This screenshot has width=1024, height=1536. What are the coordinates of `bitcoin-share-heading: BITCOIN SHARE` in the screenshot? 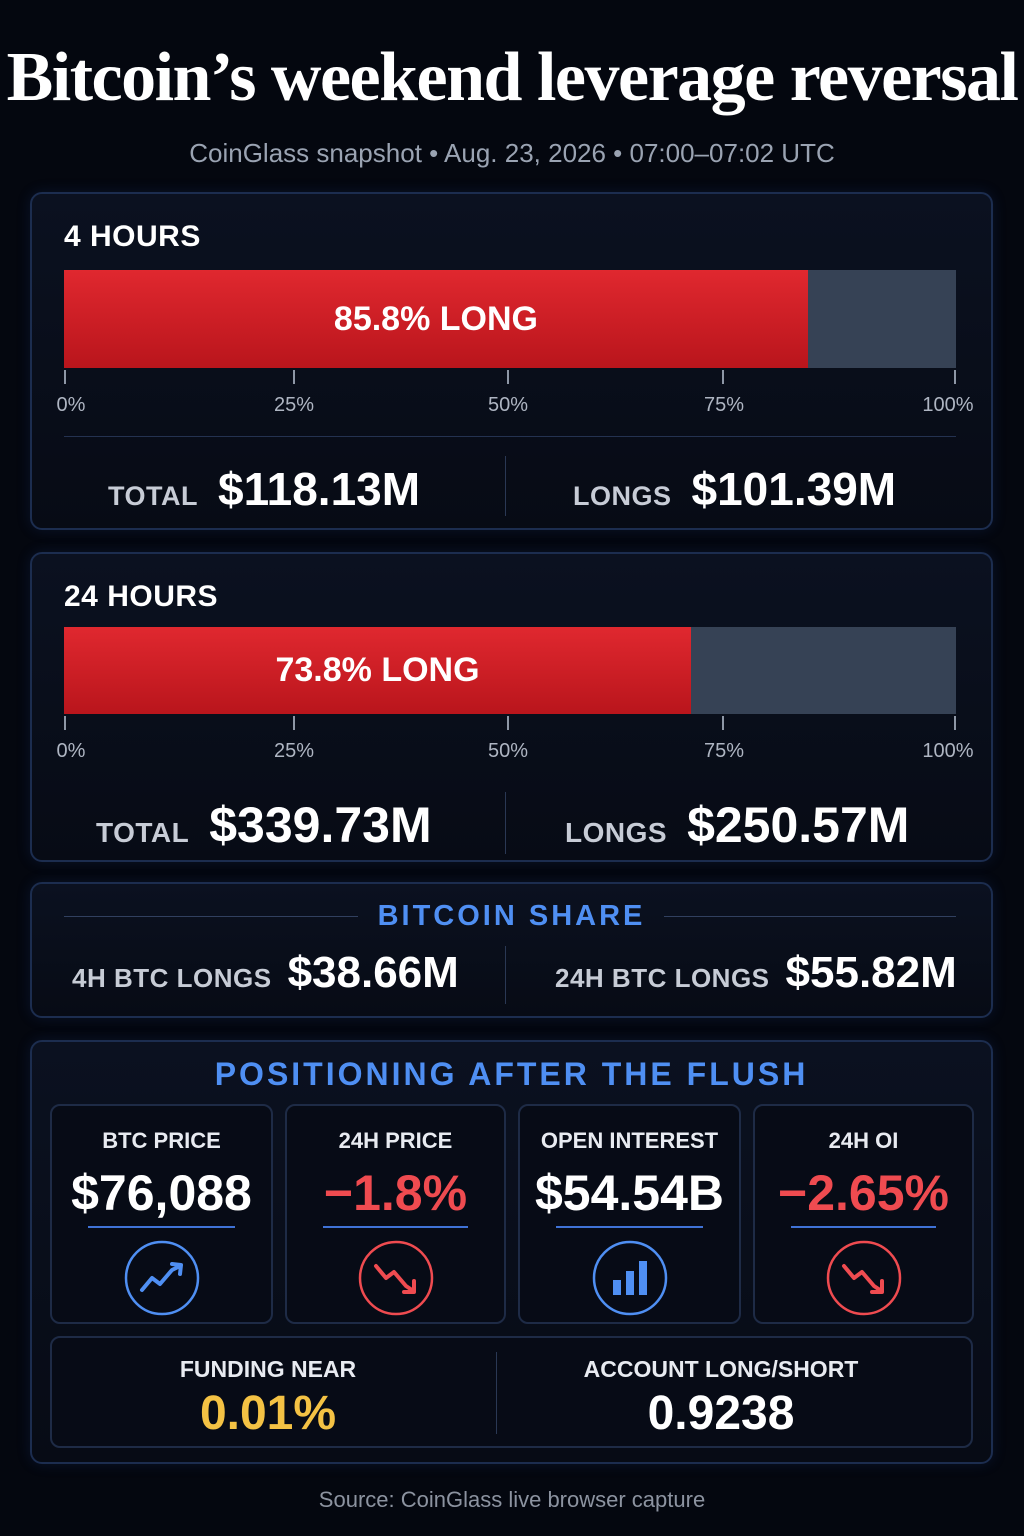 It's located at (511, 916).